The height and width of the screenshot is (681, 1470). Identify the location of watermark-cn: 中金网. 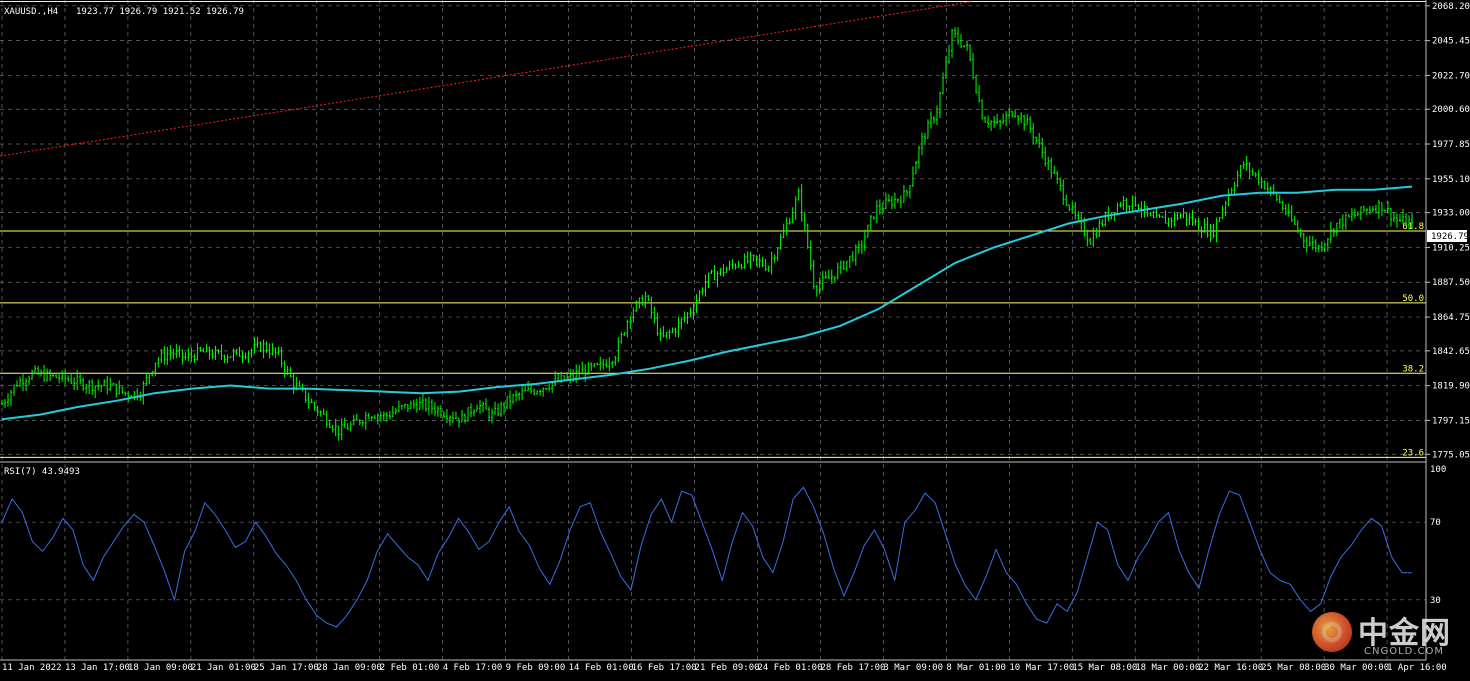
(1404, 633).